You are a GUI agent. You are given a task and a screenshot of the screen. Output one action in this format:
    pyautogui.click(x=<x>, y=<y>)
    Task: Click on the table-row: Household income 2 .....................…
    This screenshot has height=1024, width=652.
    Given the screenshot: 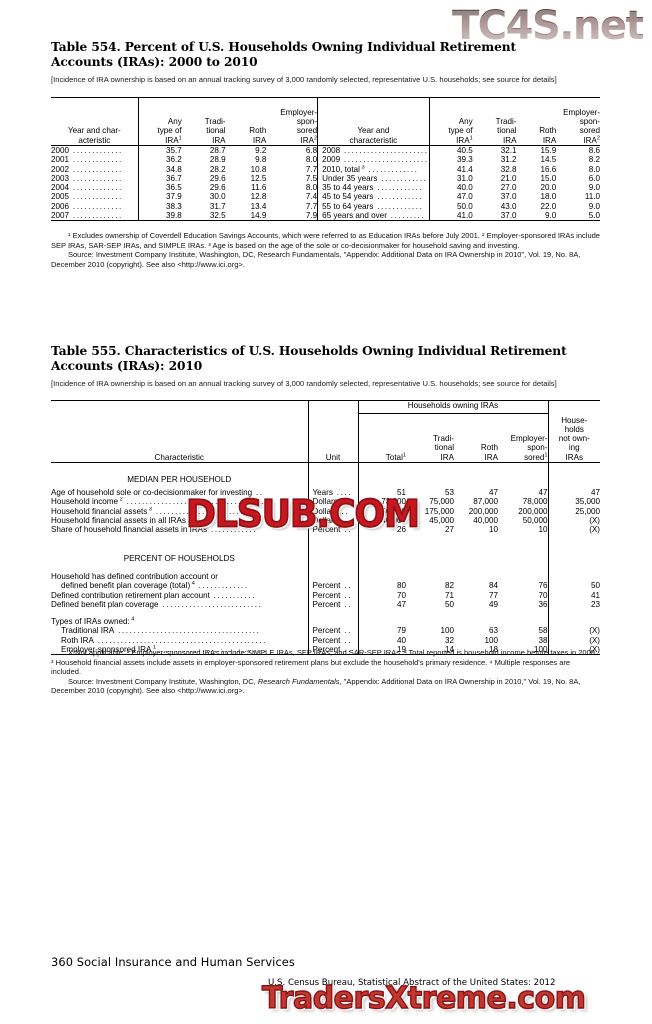 What is the action you would take?
    pyautogui.click(x=325, y=502)
    